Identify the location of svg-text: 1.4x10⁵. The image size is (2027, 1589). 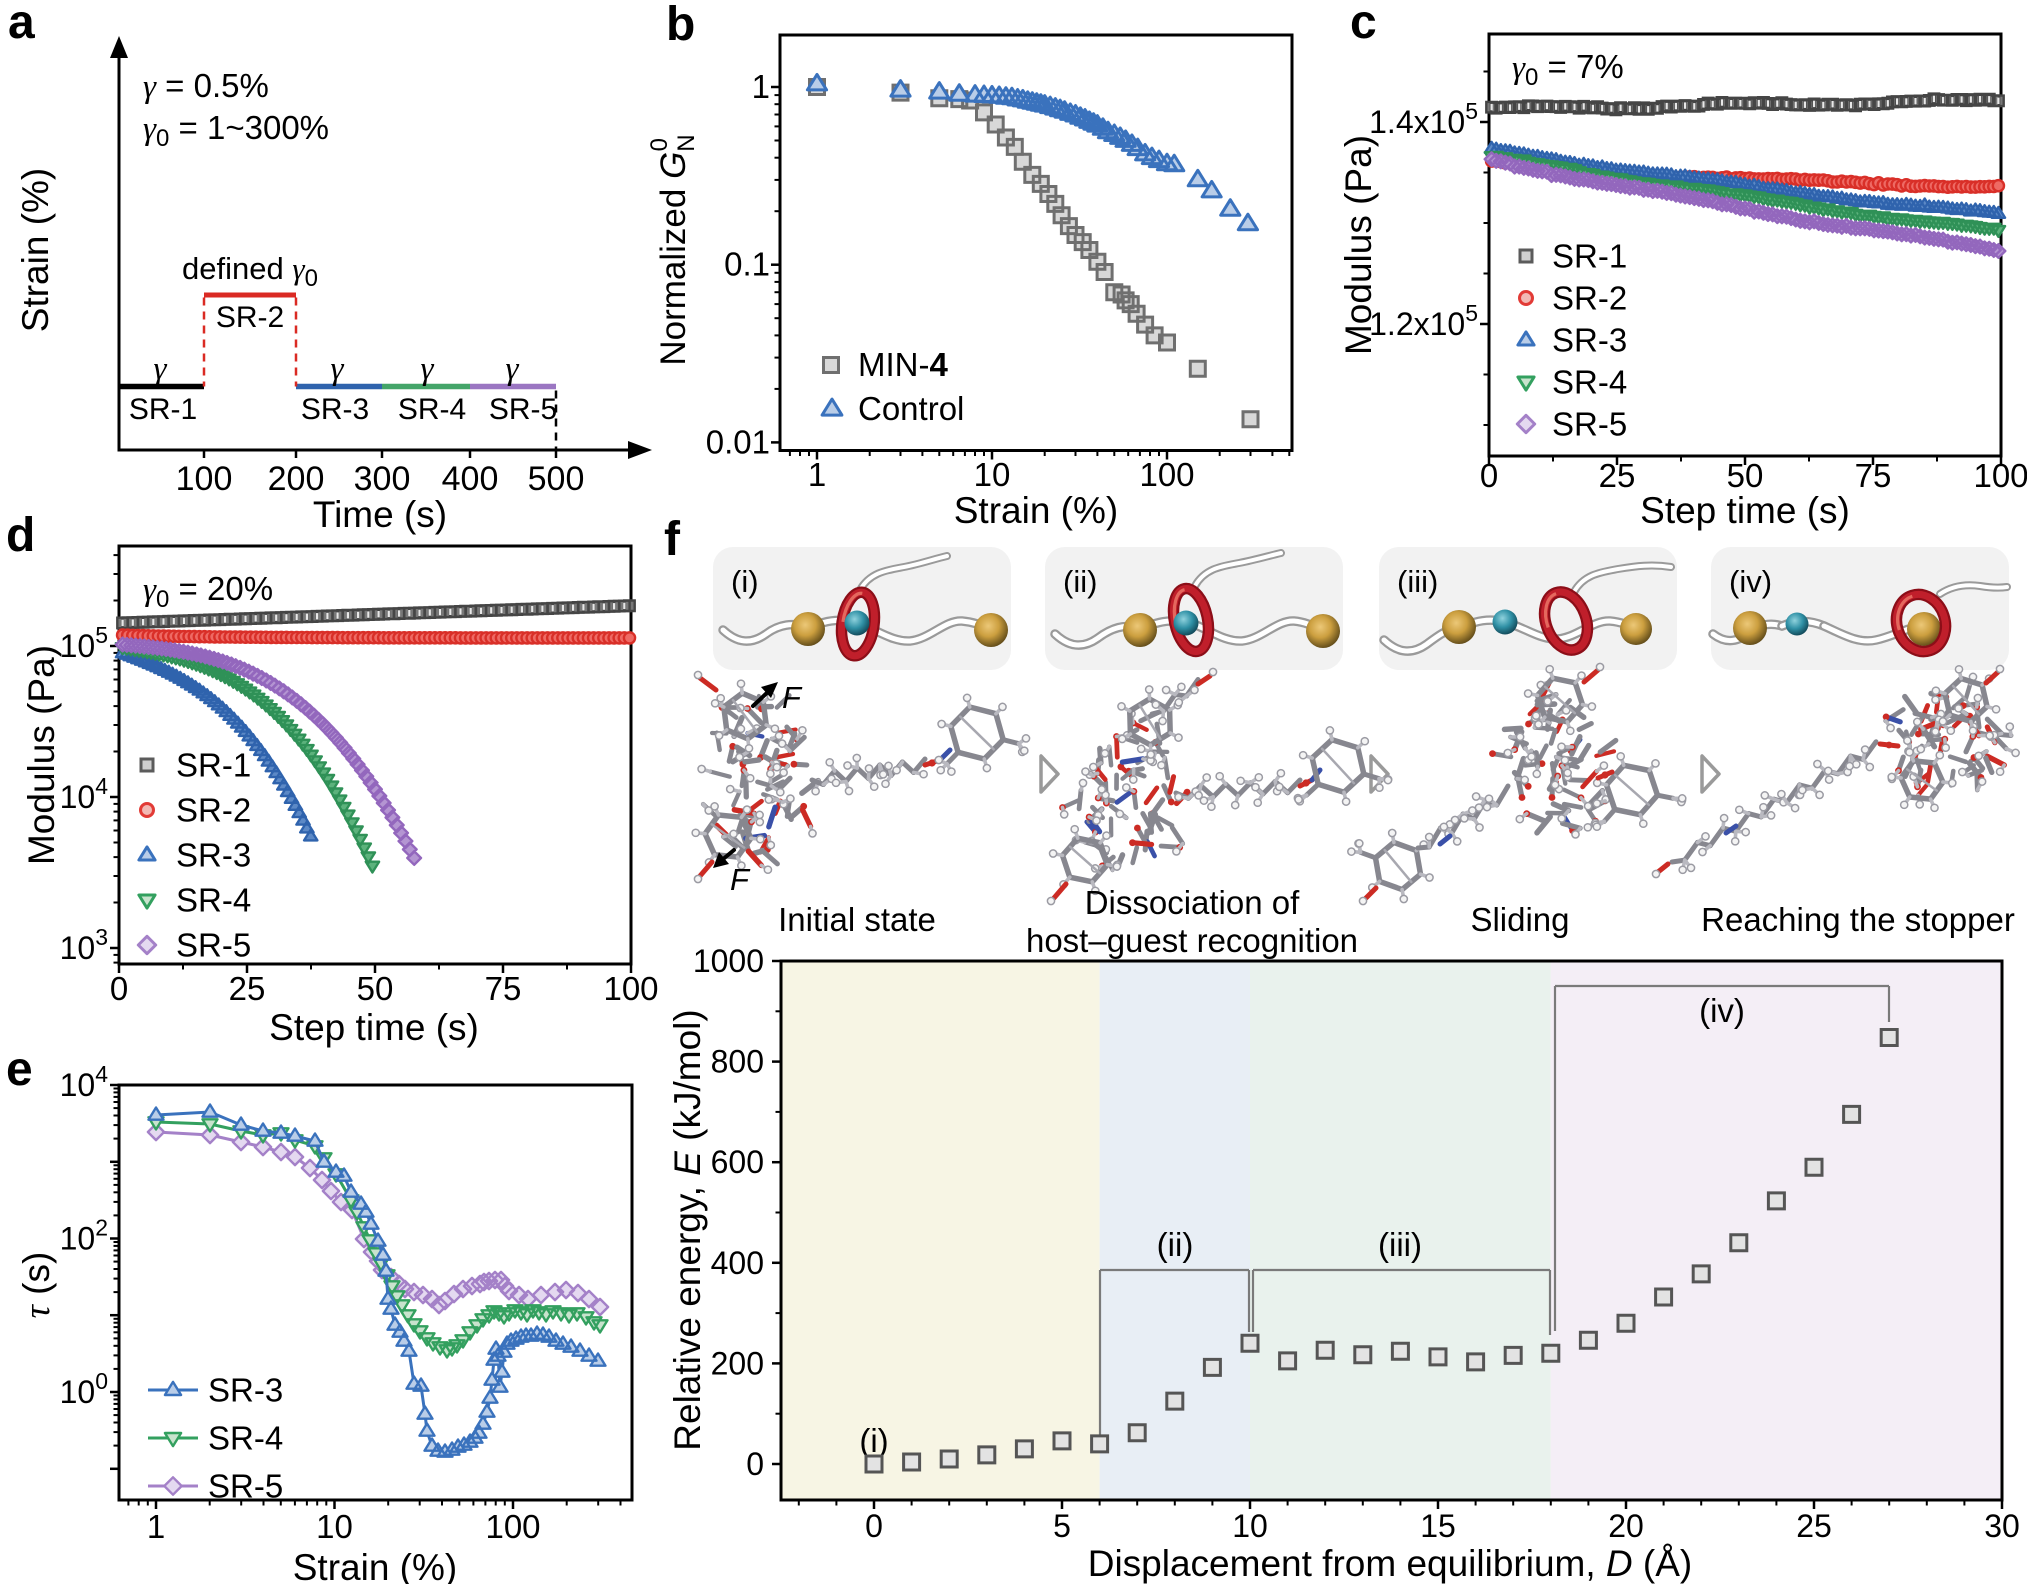
(1423, 119).